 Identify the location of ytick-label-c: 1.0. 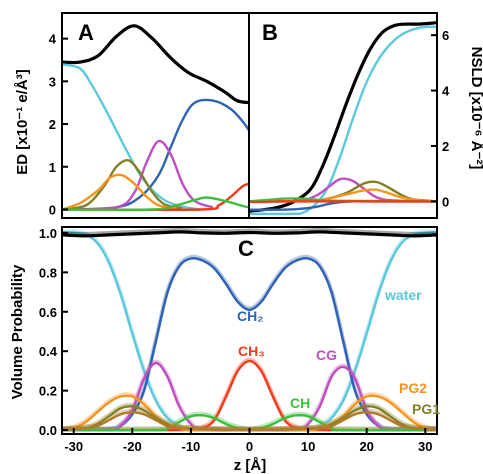
(48, 233).